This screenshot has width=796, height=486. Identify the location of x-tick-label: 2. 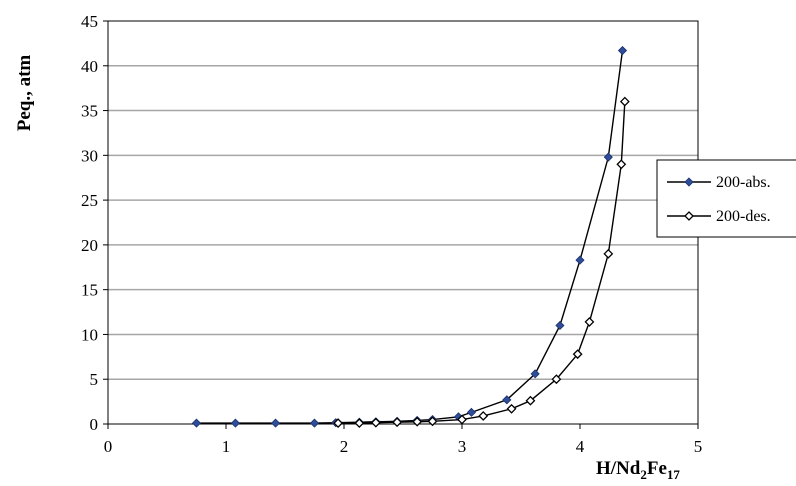
(344, 446).